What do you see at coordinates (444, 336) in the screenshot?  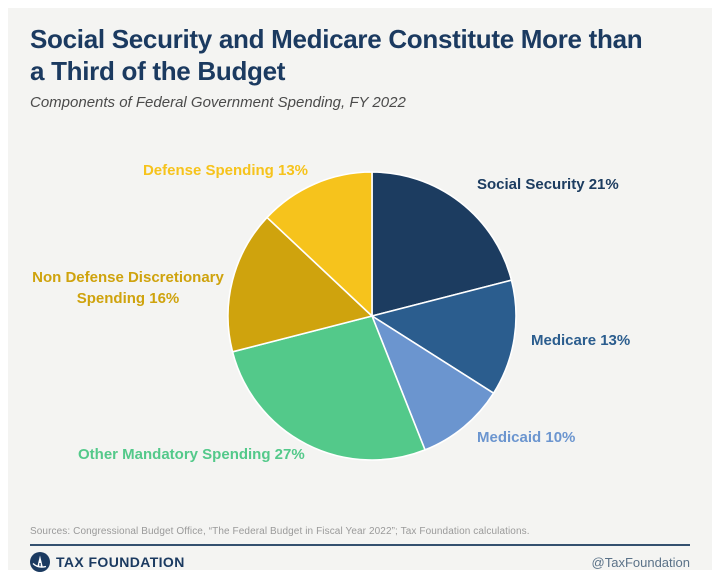 I see `pie-slice-medicare` at bounding box center [444, 336].